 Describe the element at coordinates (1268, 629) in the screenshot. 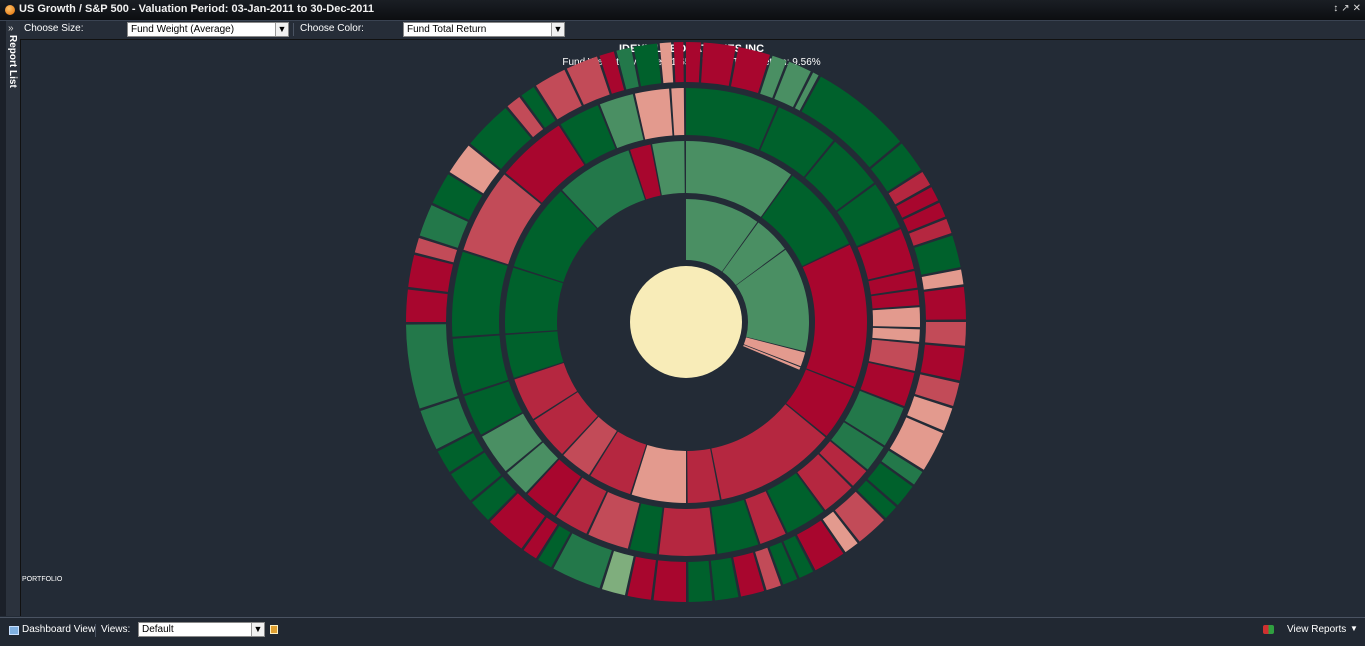

I see `reports-icon` at that location.